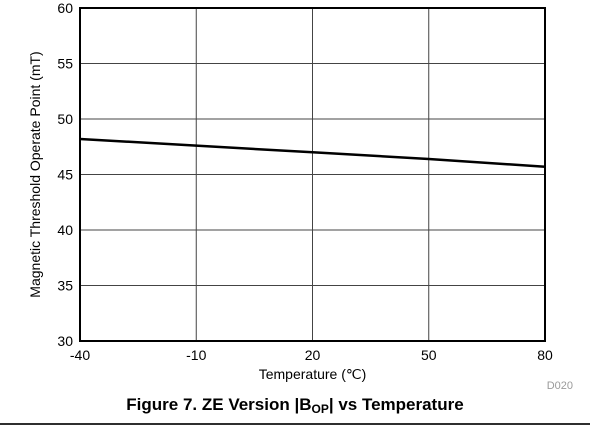 The width and height of the screenshot is (590, 427). Describe the element at coordinates (196, 355) in the screenshot. I see `x-tick-label: -10` at that location.